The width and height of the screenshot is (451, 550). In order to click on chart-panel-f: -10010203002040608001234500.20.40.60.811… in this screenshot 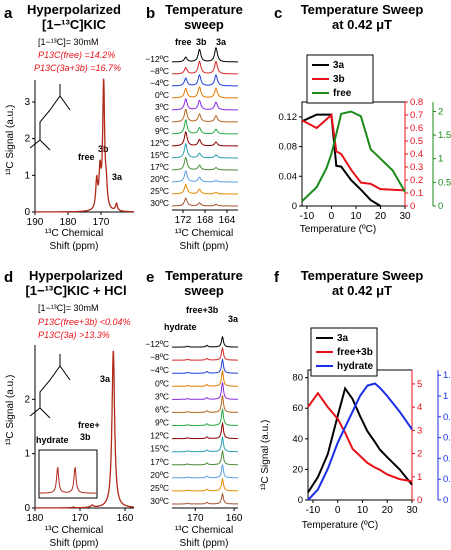, I will do `click(371, 421)`.